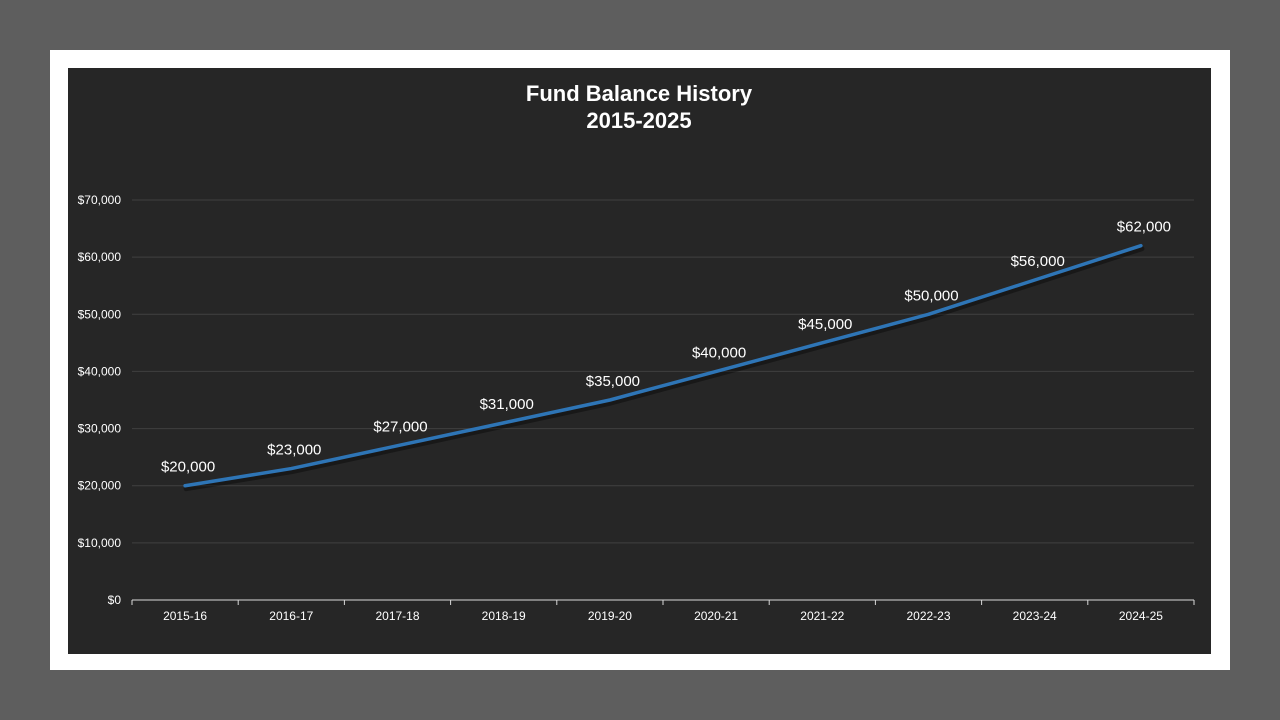 The image size is (1280, 720). What do you see at coordinates (610, 616) in the screenshot?
I see `x-tick-label: 2019-20` at bounding box center [610, 616].